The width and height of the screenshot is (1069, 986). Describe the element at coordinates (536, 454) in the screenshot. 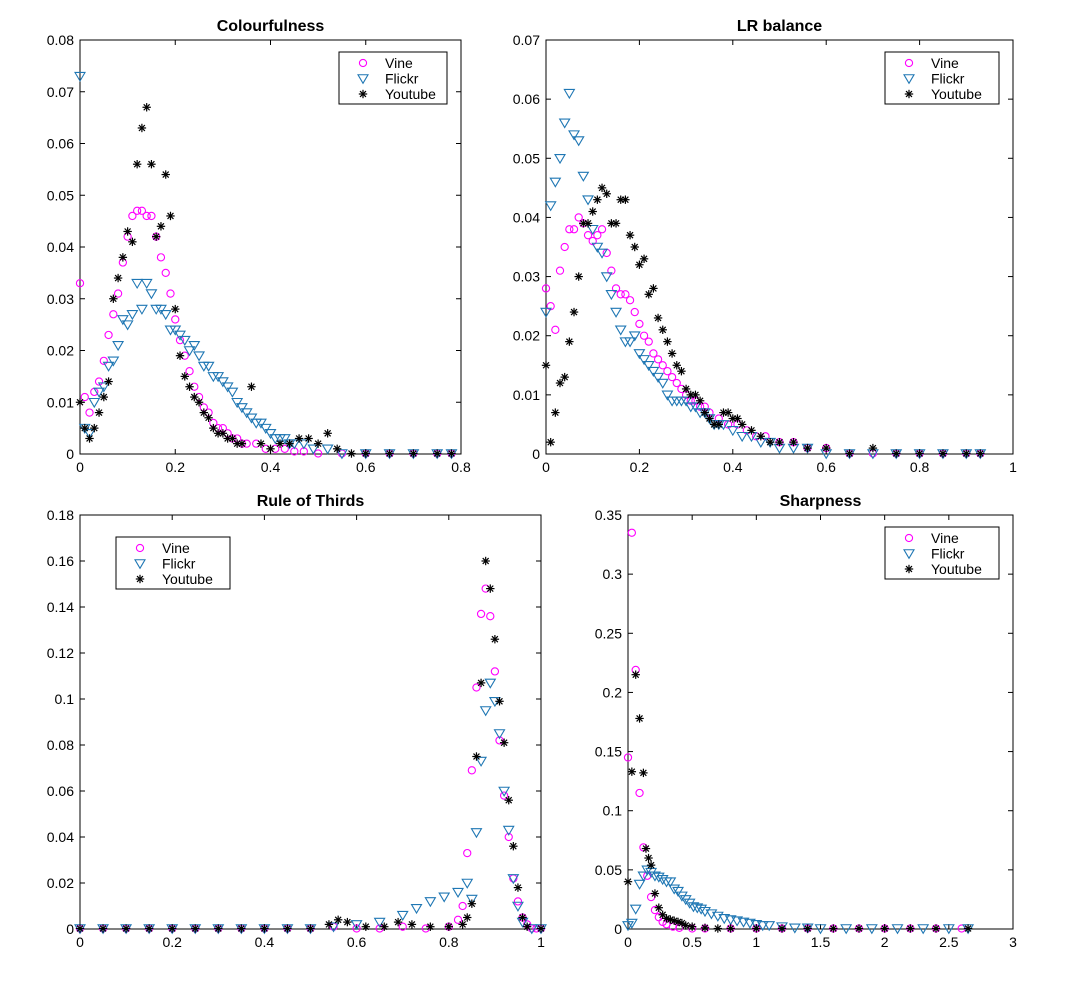

I see `y-tick-label: 0` at that location.